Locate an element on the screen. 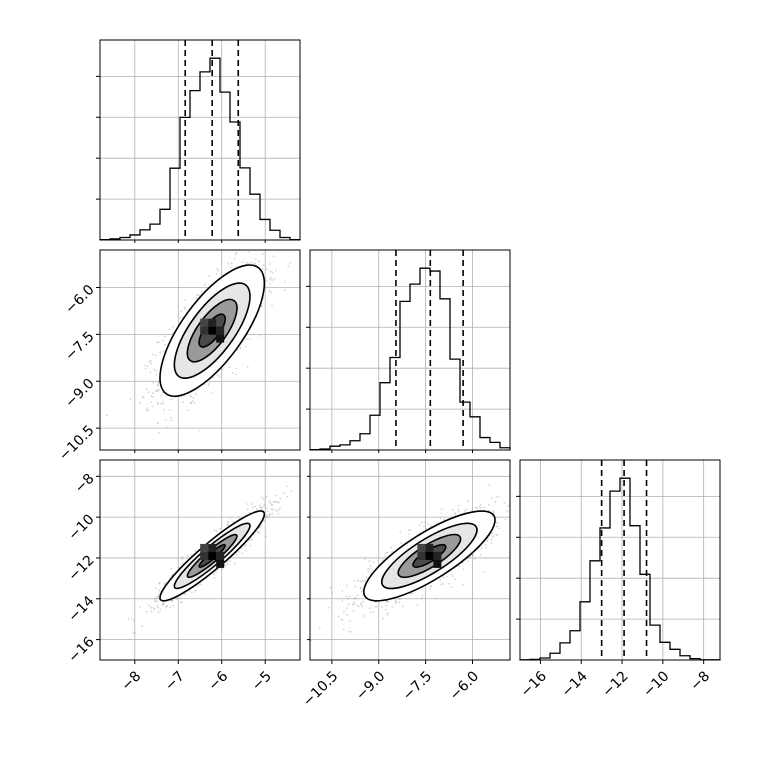 This screenshot has height=760, width=760. x-tick-label: −5 is located at coordinates (262, 681).